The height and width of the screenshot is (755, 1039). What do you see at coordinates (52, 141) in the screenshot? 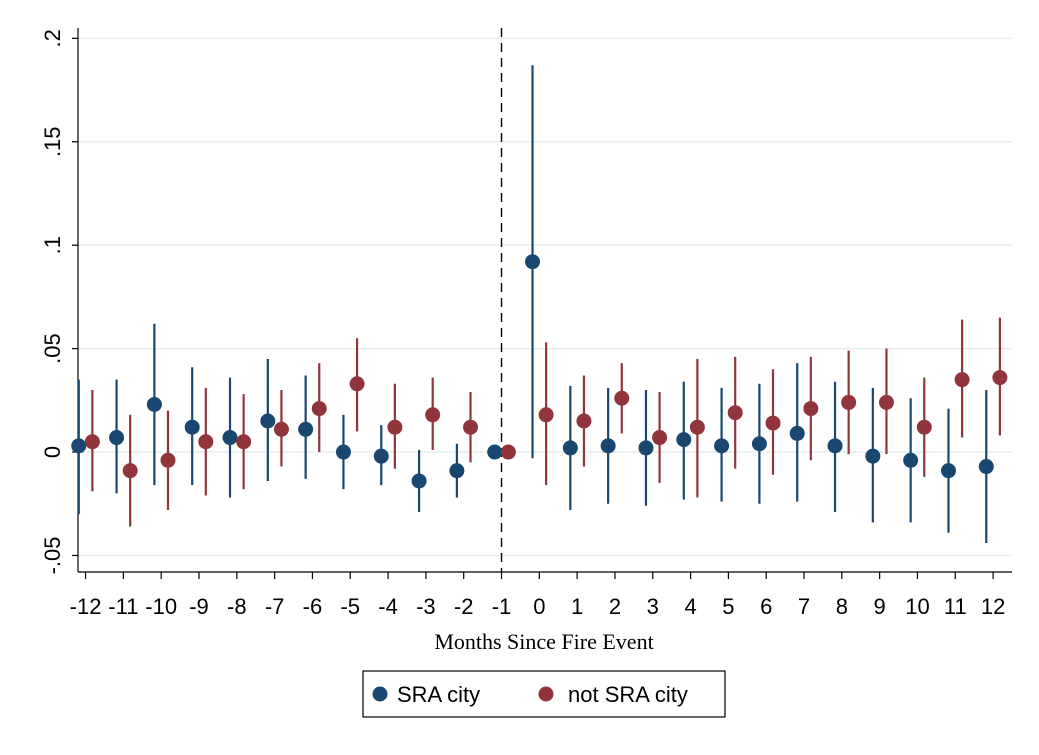
I see `y-tick-label: .15` at bounding box center [52, 141].